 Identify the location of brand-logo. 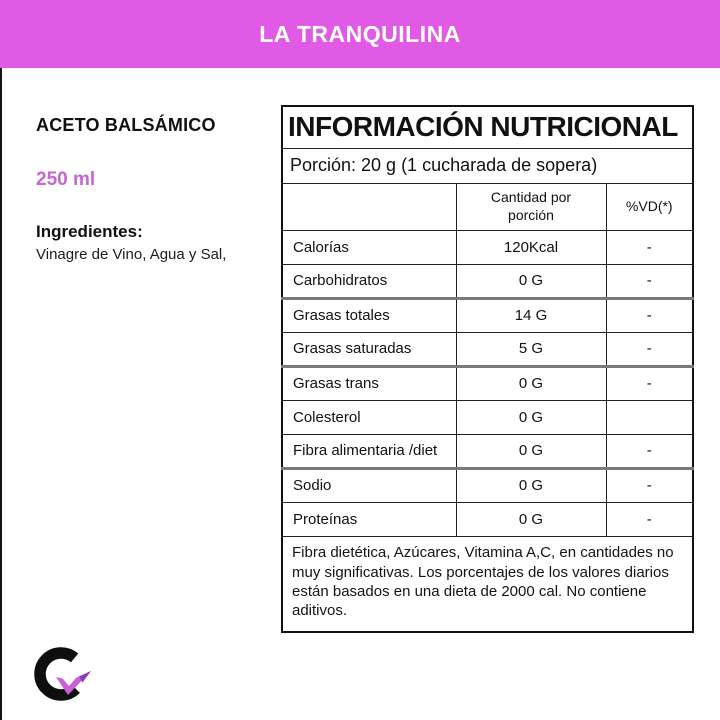
(62, 674).